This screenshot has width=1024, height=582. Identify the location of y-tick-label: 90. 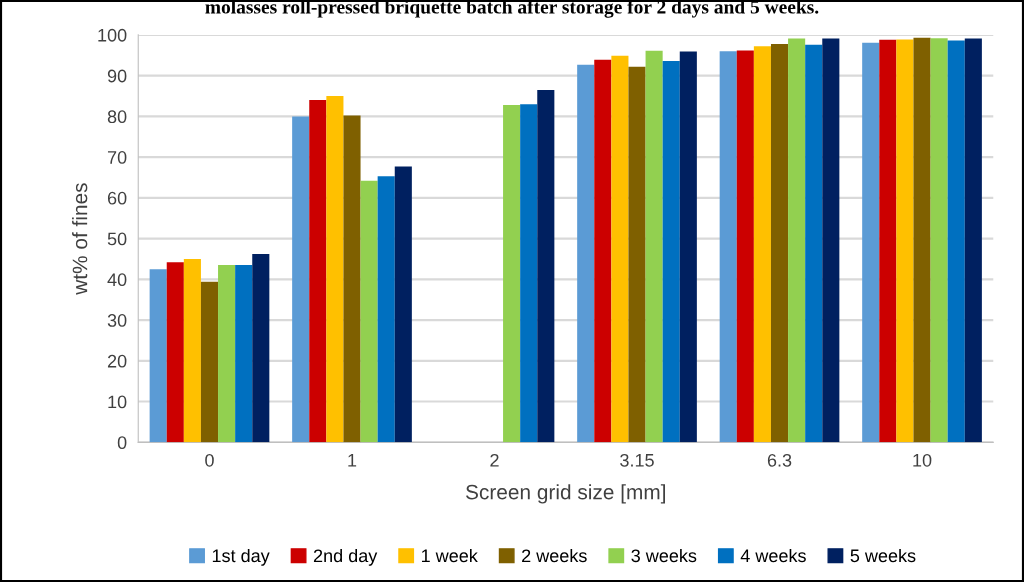
(117, 76).